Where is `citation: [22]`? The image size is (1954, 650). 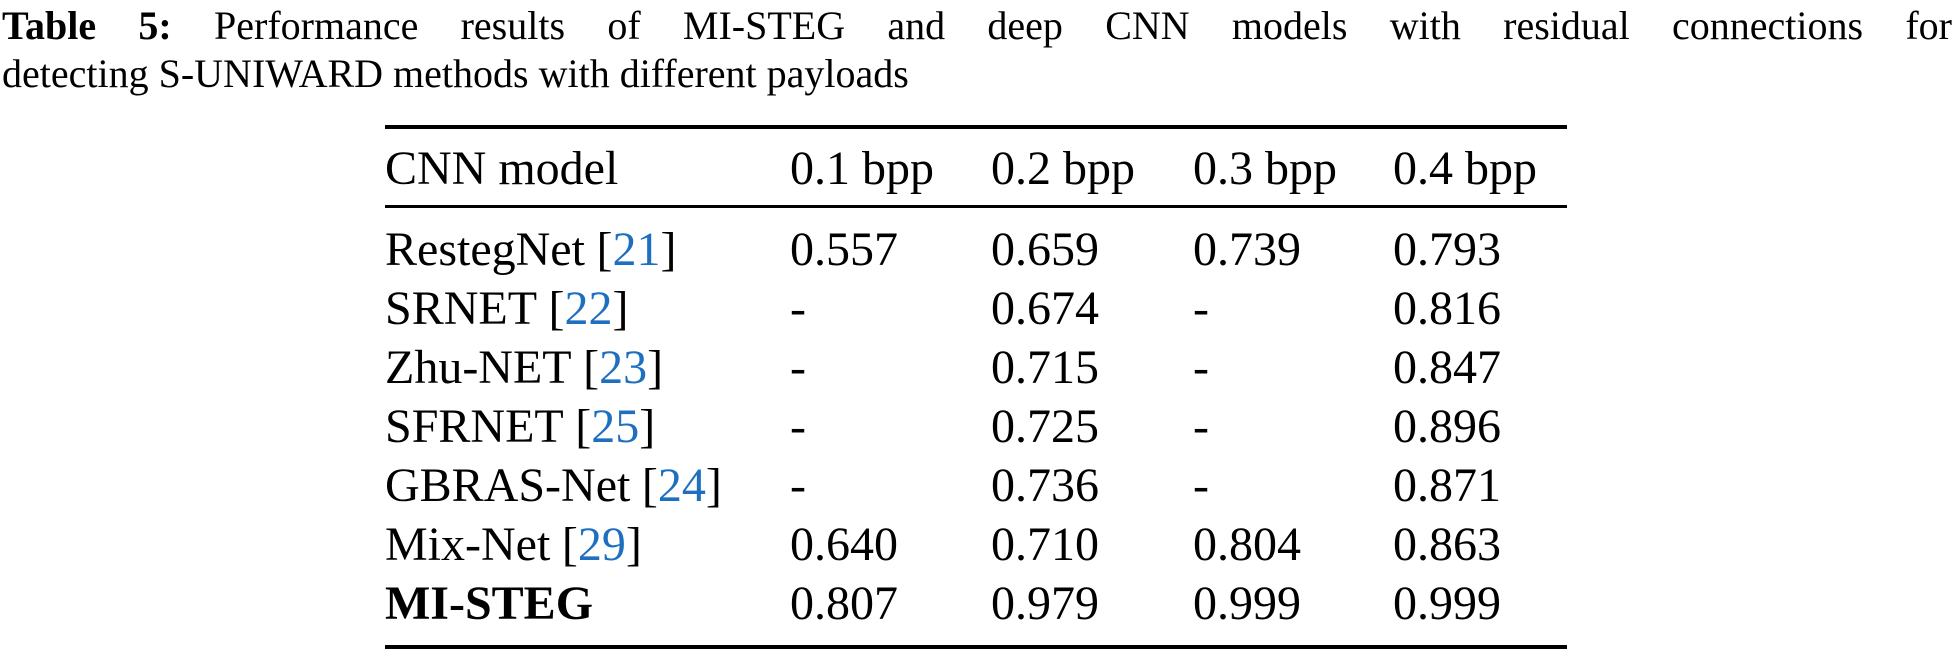
citation: [22] is located at coordinates (589, 308).